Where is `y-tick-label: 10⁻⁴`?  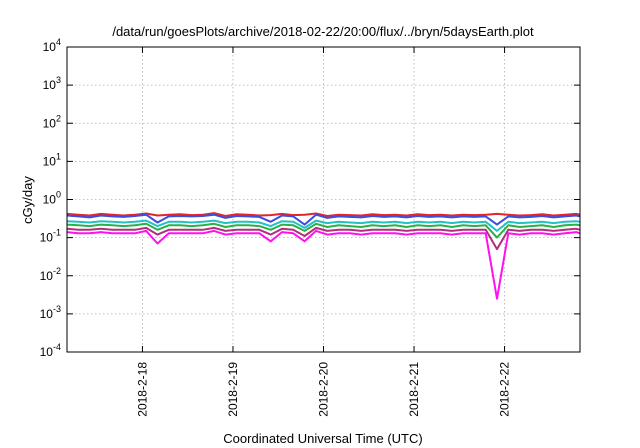 y-tick-label: 10⁻⁴ is located at coordinates (50, 350).